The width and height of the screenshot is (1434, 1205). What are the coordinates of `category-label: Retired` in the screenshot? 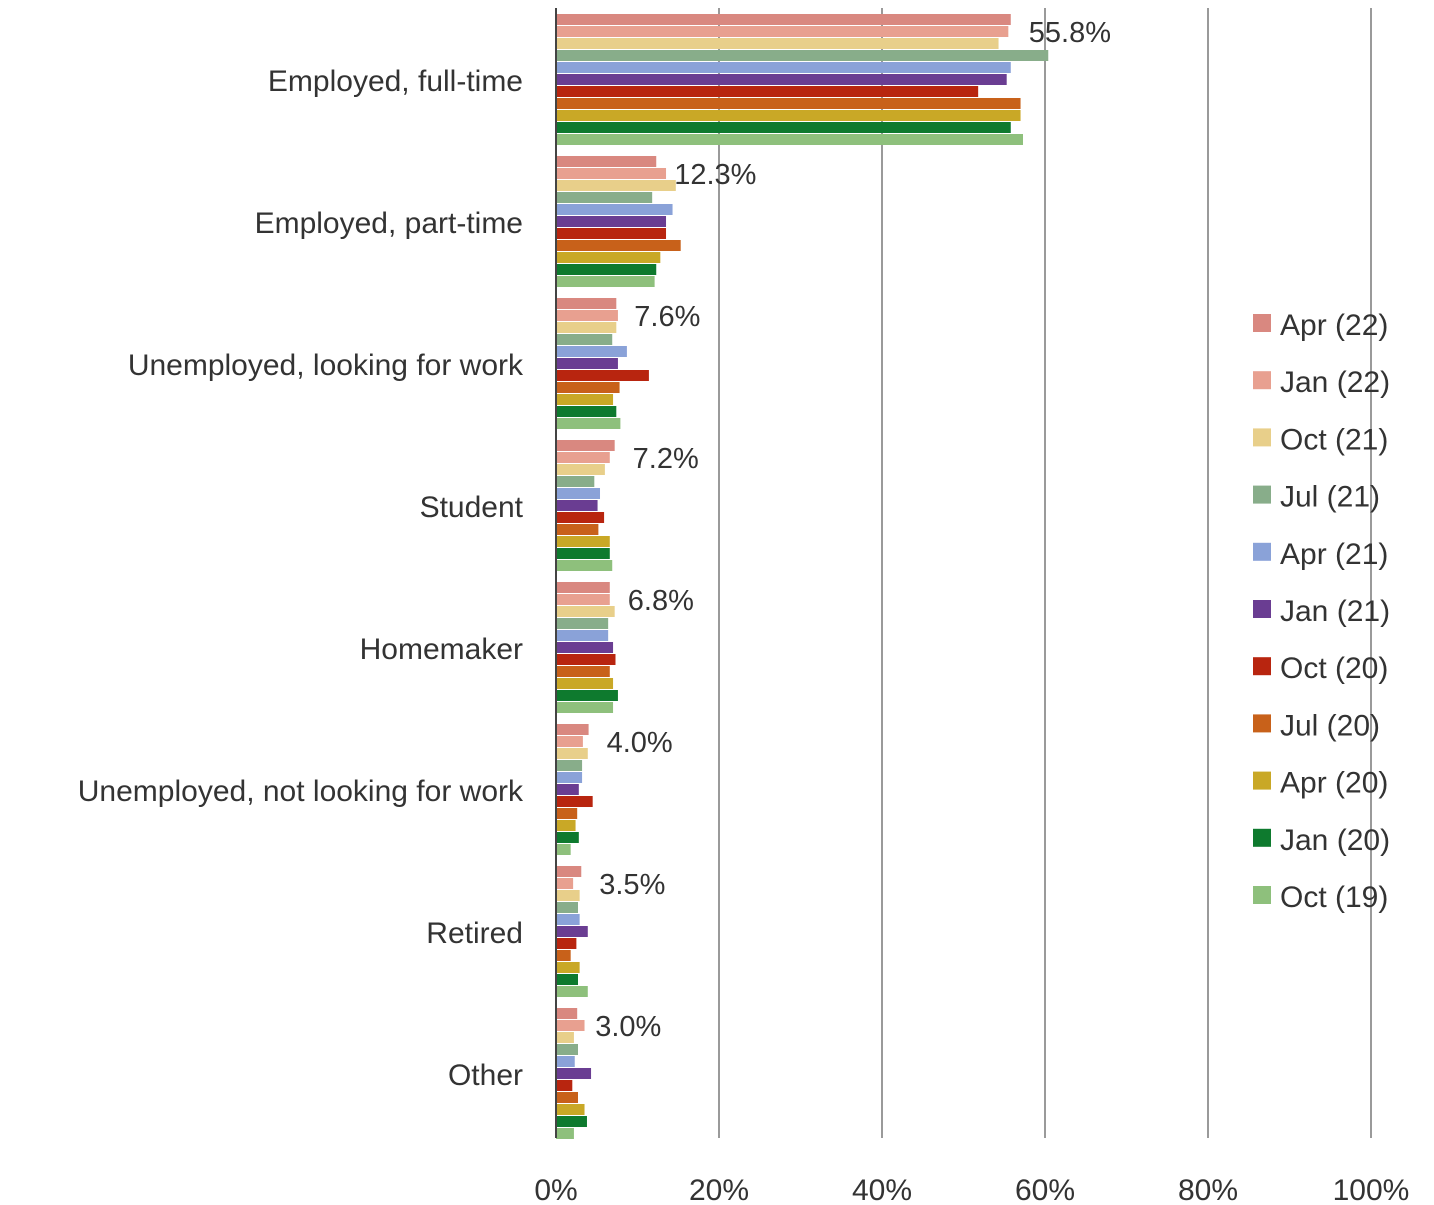 It's located at (474, 933).